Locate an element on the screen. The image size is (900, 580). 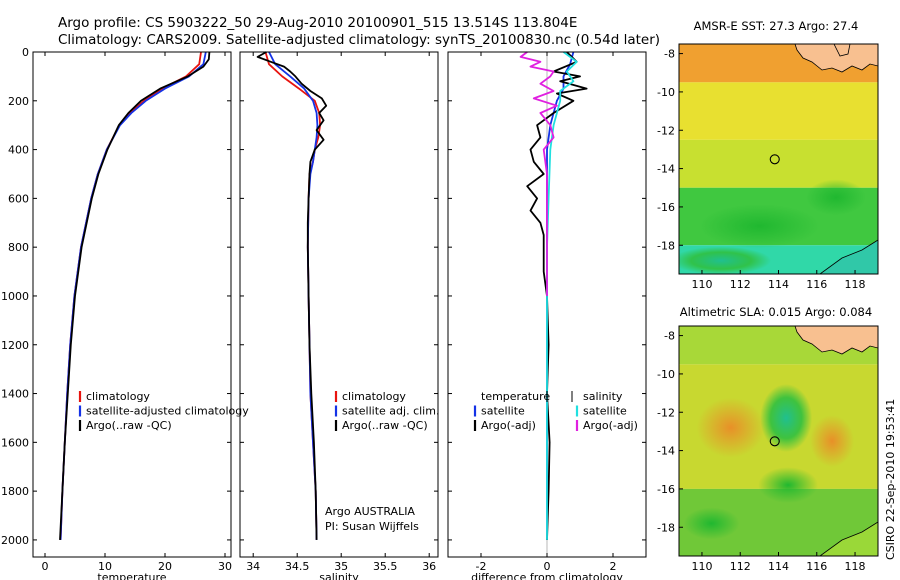
temperature-ytick-label: 600 is located at coordinates (18, 198).